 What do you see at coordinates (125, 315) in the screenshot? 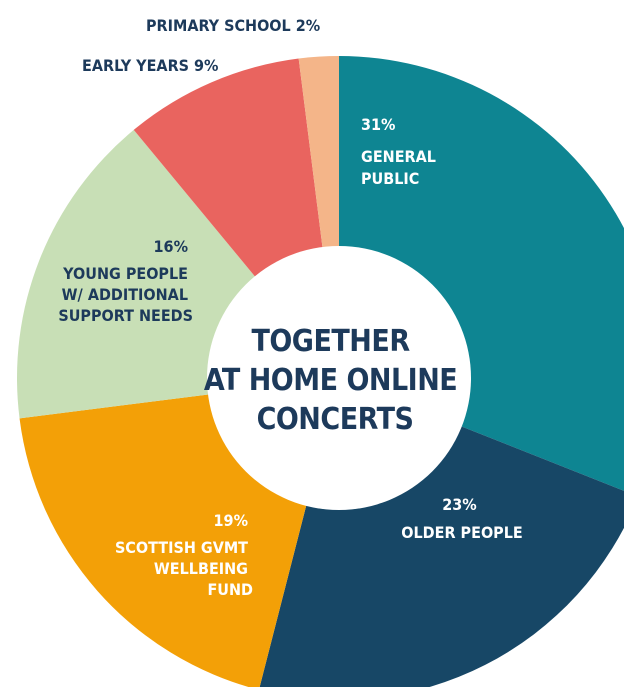
I see `line: SUPPORT NEEDS` at bounding box center [125, 315].